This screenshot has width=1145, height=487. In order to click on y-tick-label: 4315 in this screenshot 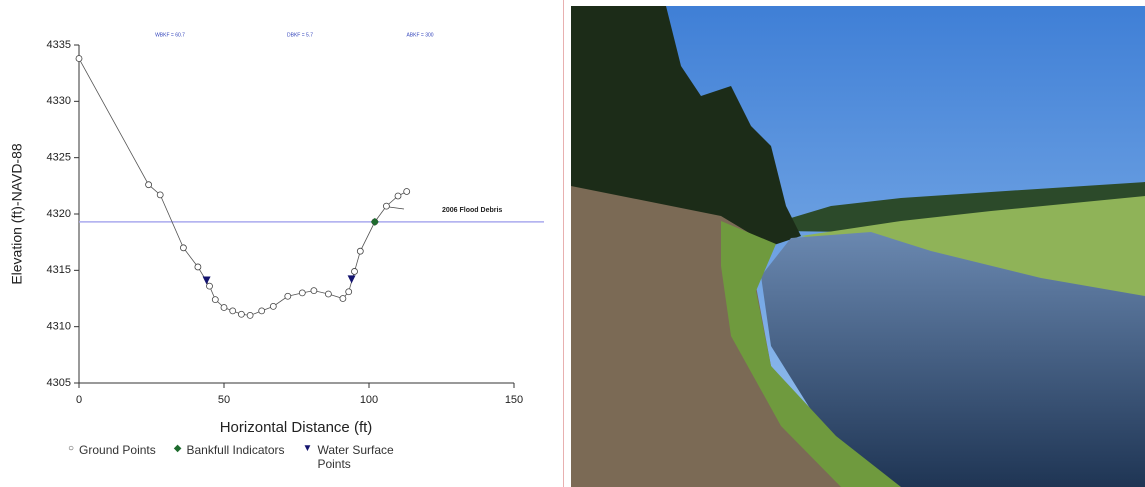, I will do `click(59, 270)`.